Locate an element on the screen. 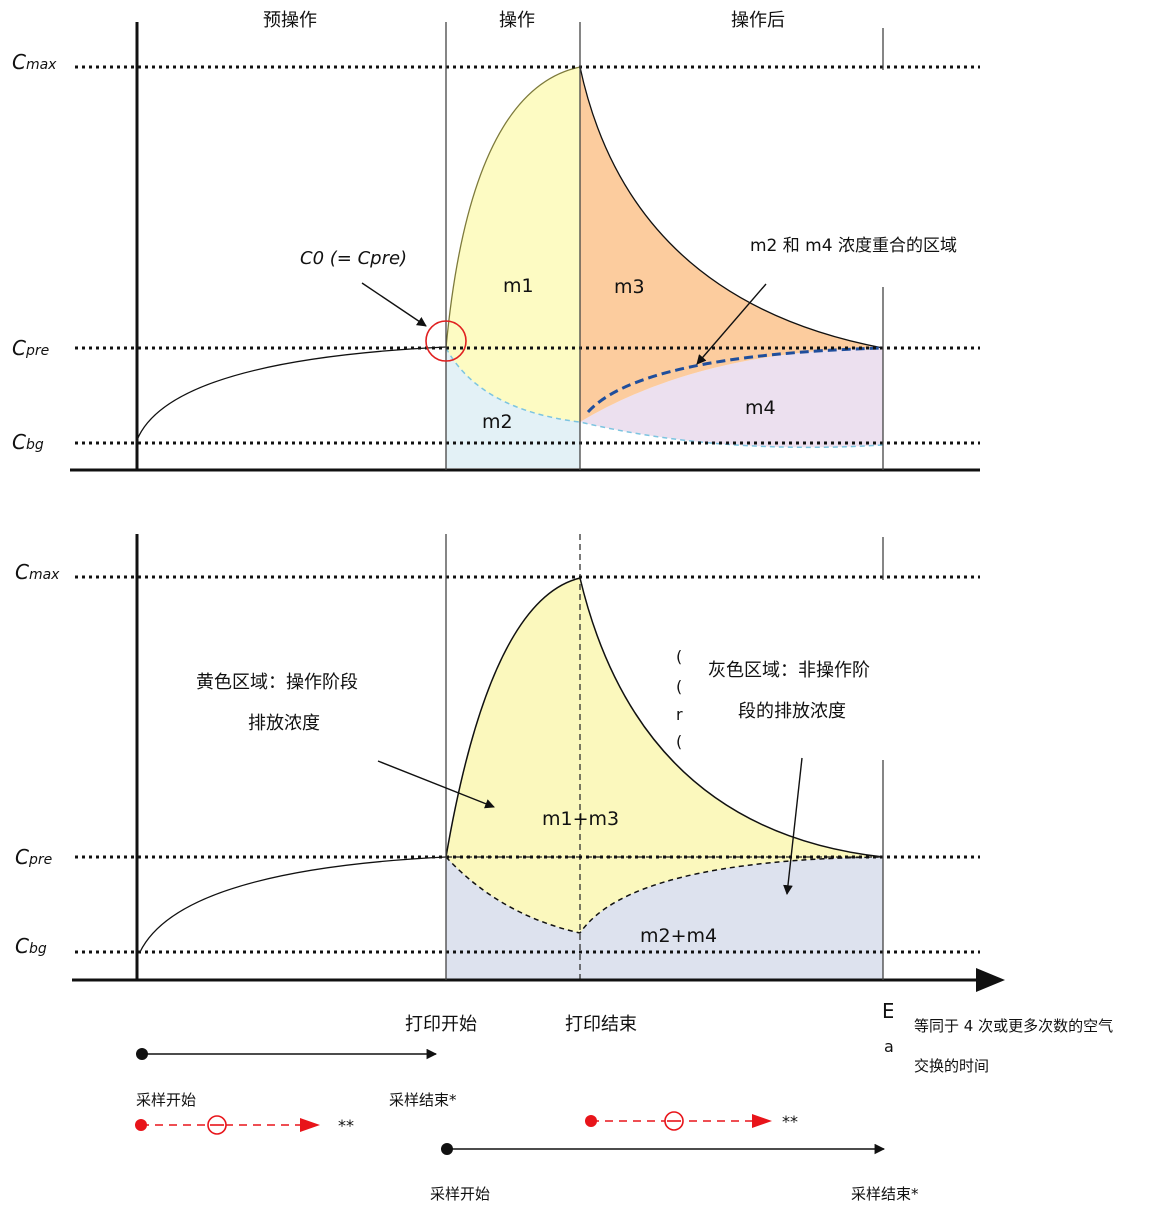 This screenshot has height=1205, width=1167. clipped-glyph-1: ( is located at coordinates (679, 656).